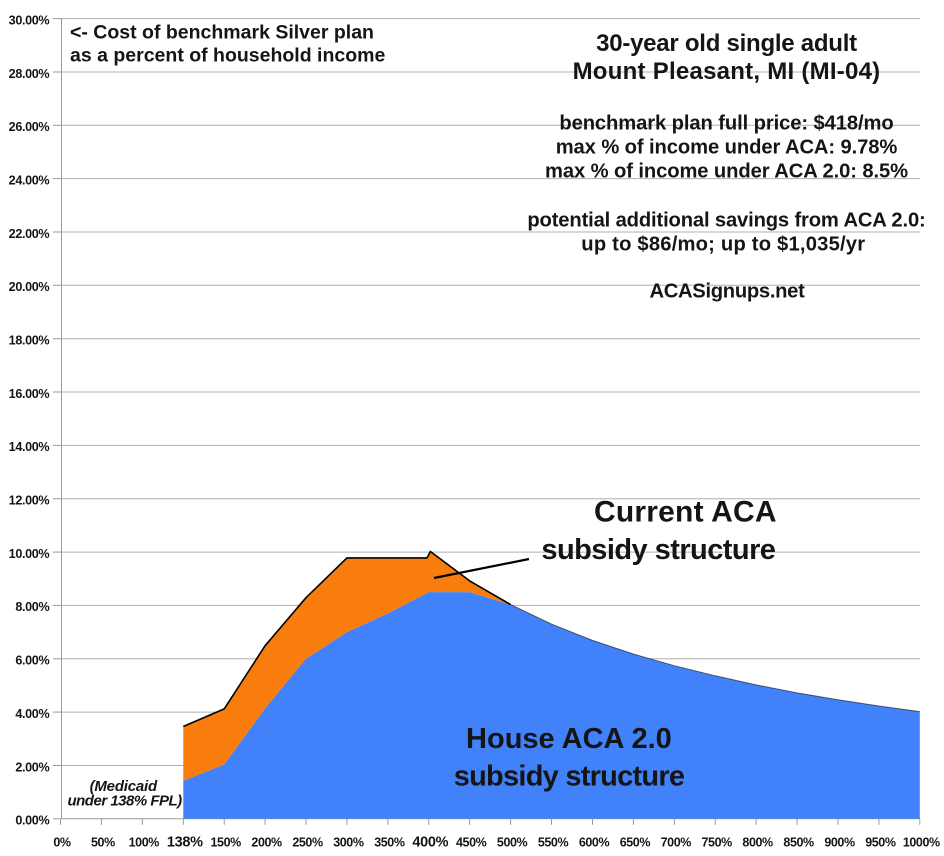  I want to click on svg-text: 138%, so click(185, 842).